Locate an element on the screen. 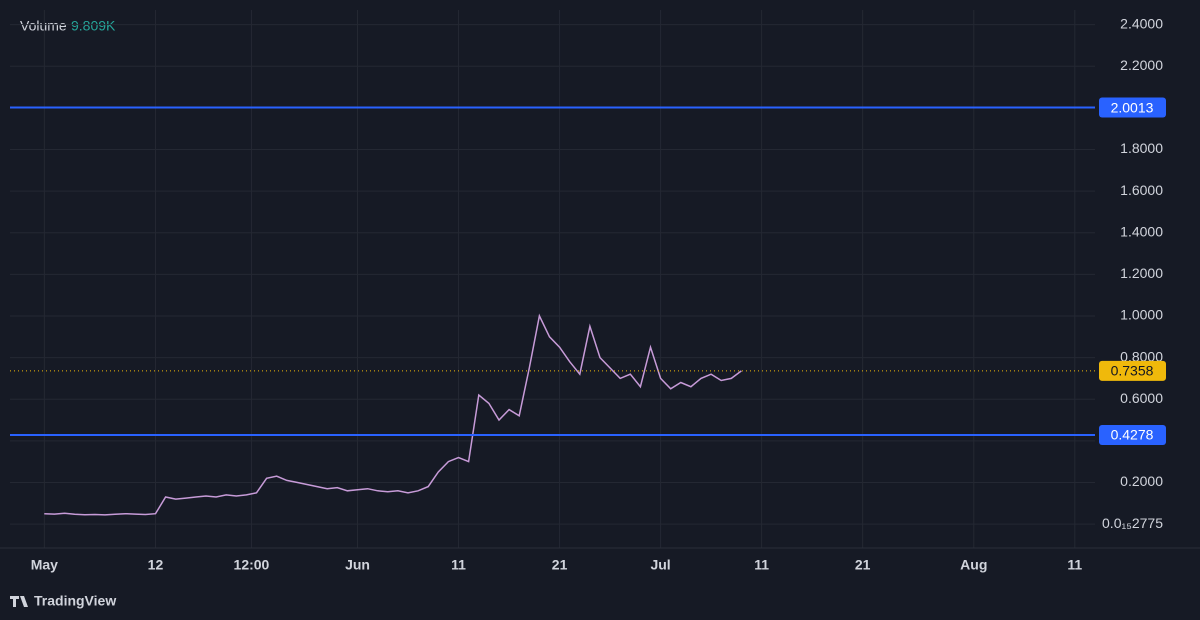  y-tick-label: 2.4000 is located at coordinates (1141, 23).